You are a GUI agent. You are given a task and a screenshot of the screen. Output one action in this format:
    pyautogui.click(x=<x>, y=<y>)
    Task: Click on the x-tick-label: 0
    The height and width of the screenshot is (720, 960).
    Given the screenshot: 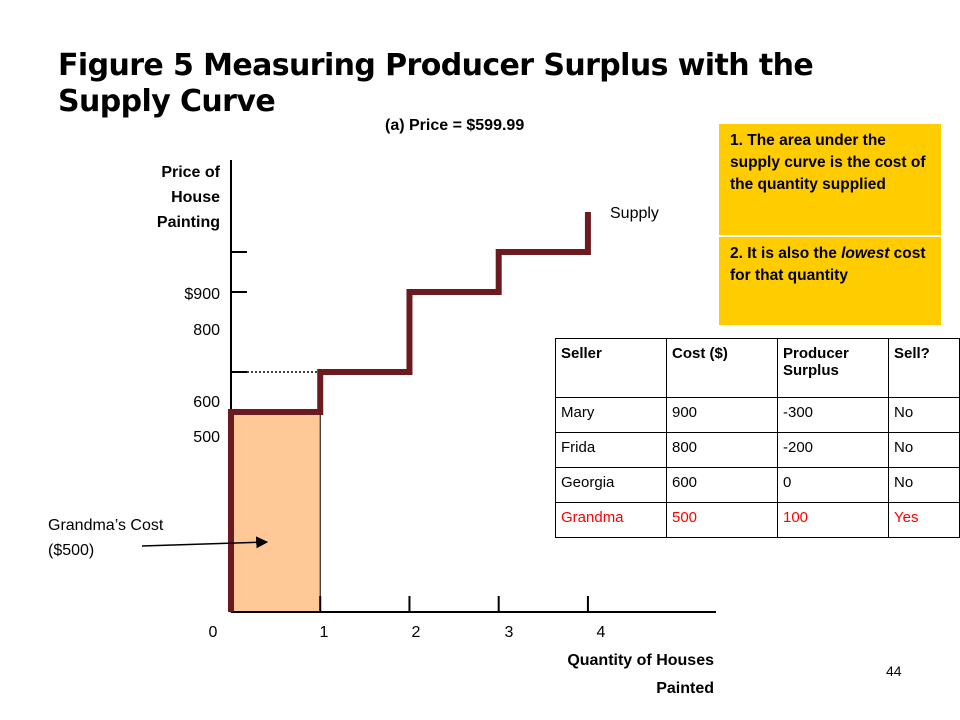 What is the action you would take?
    pyautogui.click(x=213, y=632)
    